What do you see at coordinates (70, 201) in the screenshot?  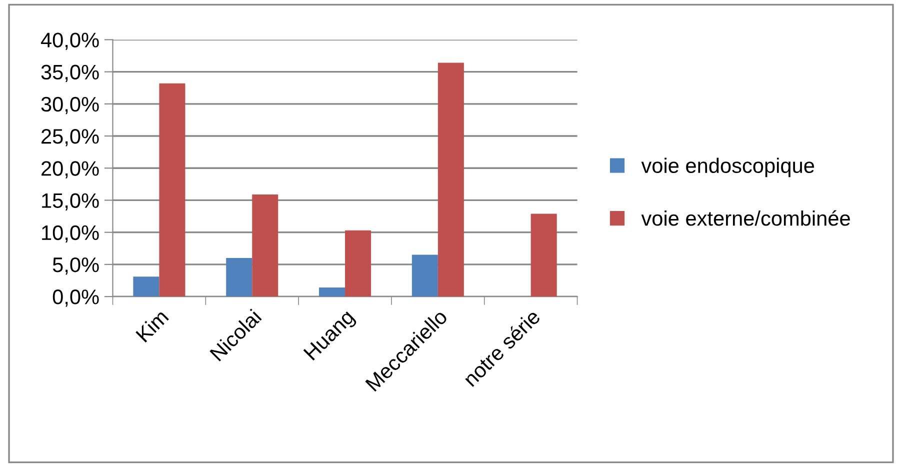 I see `y-tick-label: 15,0%` at bounding box center [70, 201].